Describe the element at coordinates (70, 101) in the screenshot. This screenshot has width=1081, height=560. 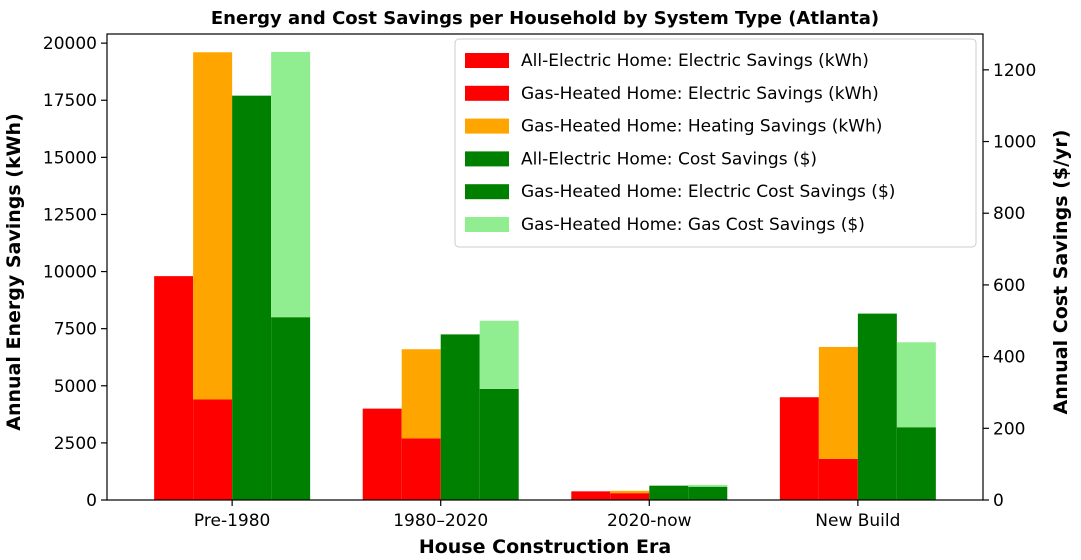
I see `y-tick-label-8: 17500` at that location.